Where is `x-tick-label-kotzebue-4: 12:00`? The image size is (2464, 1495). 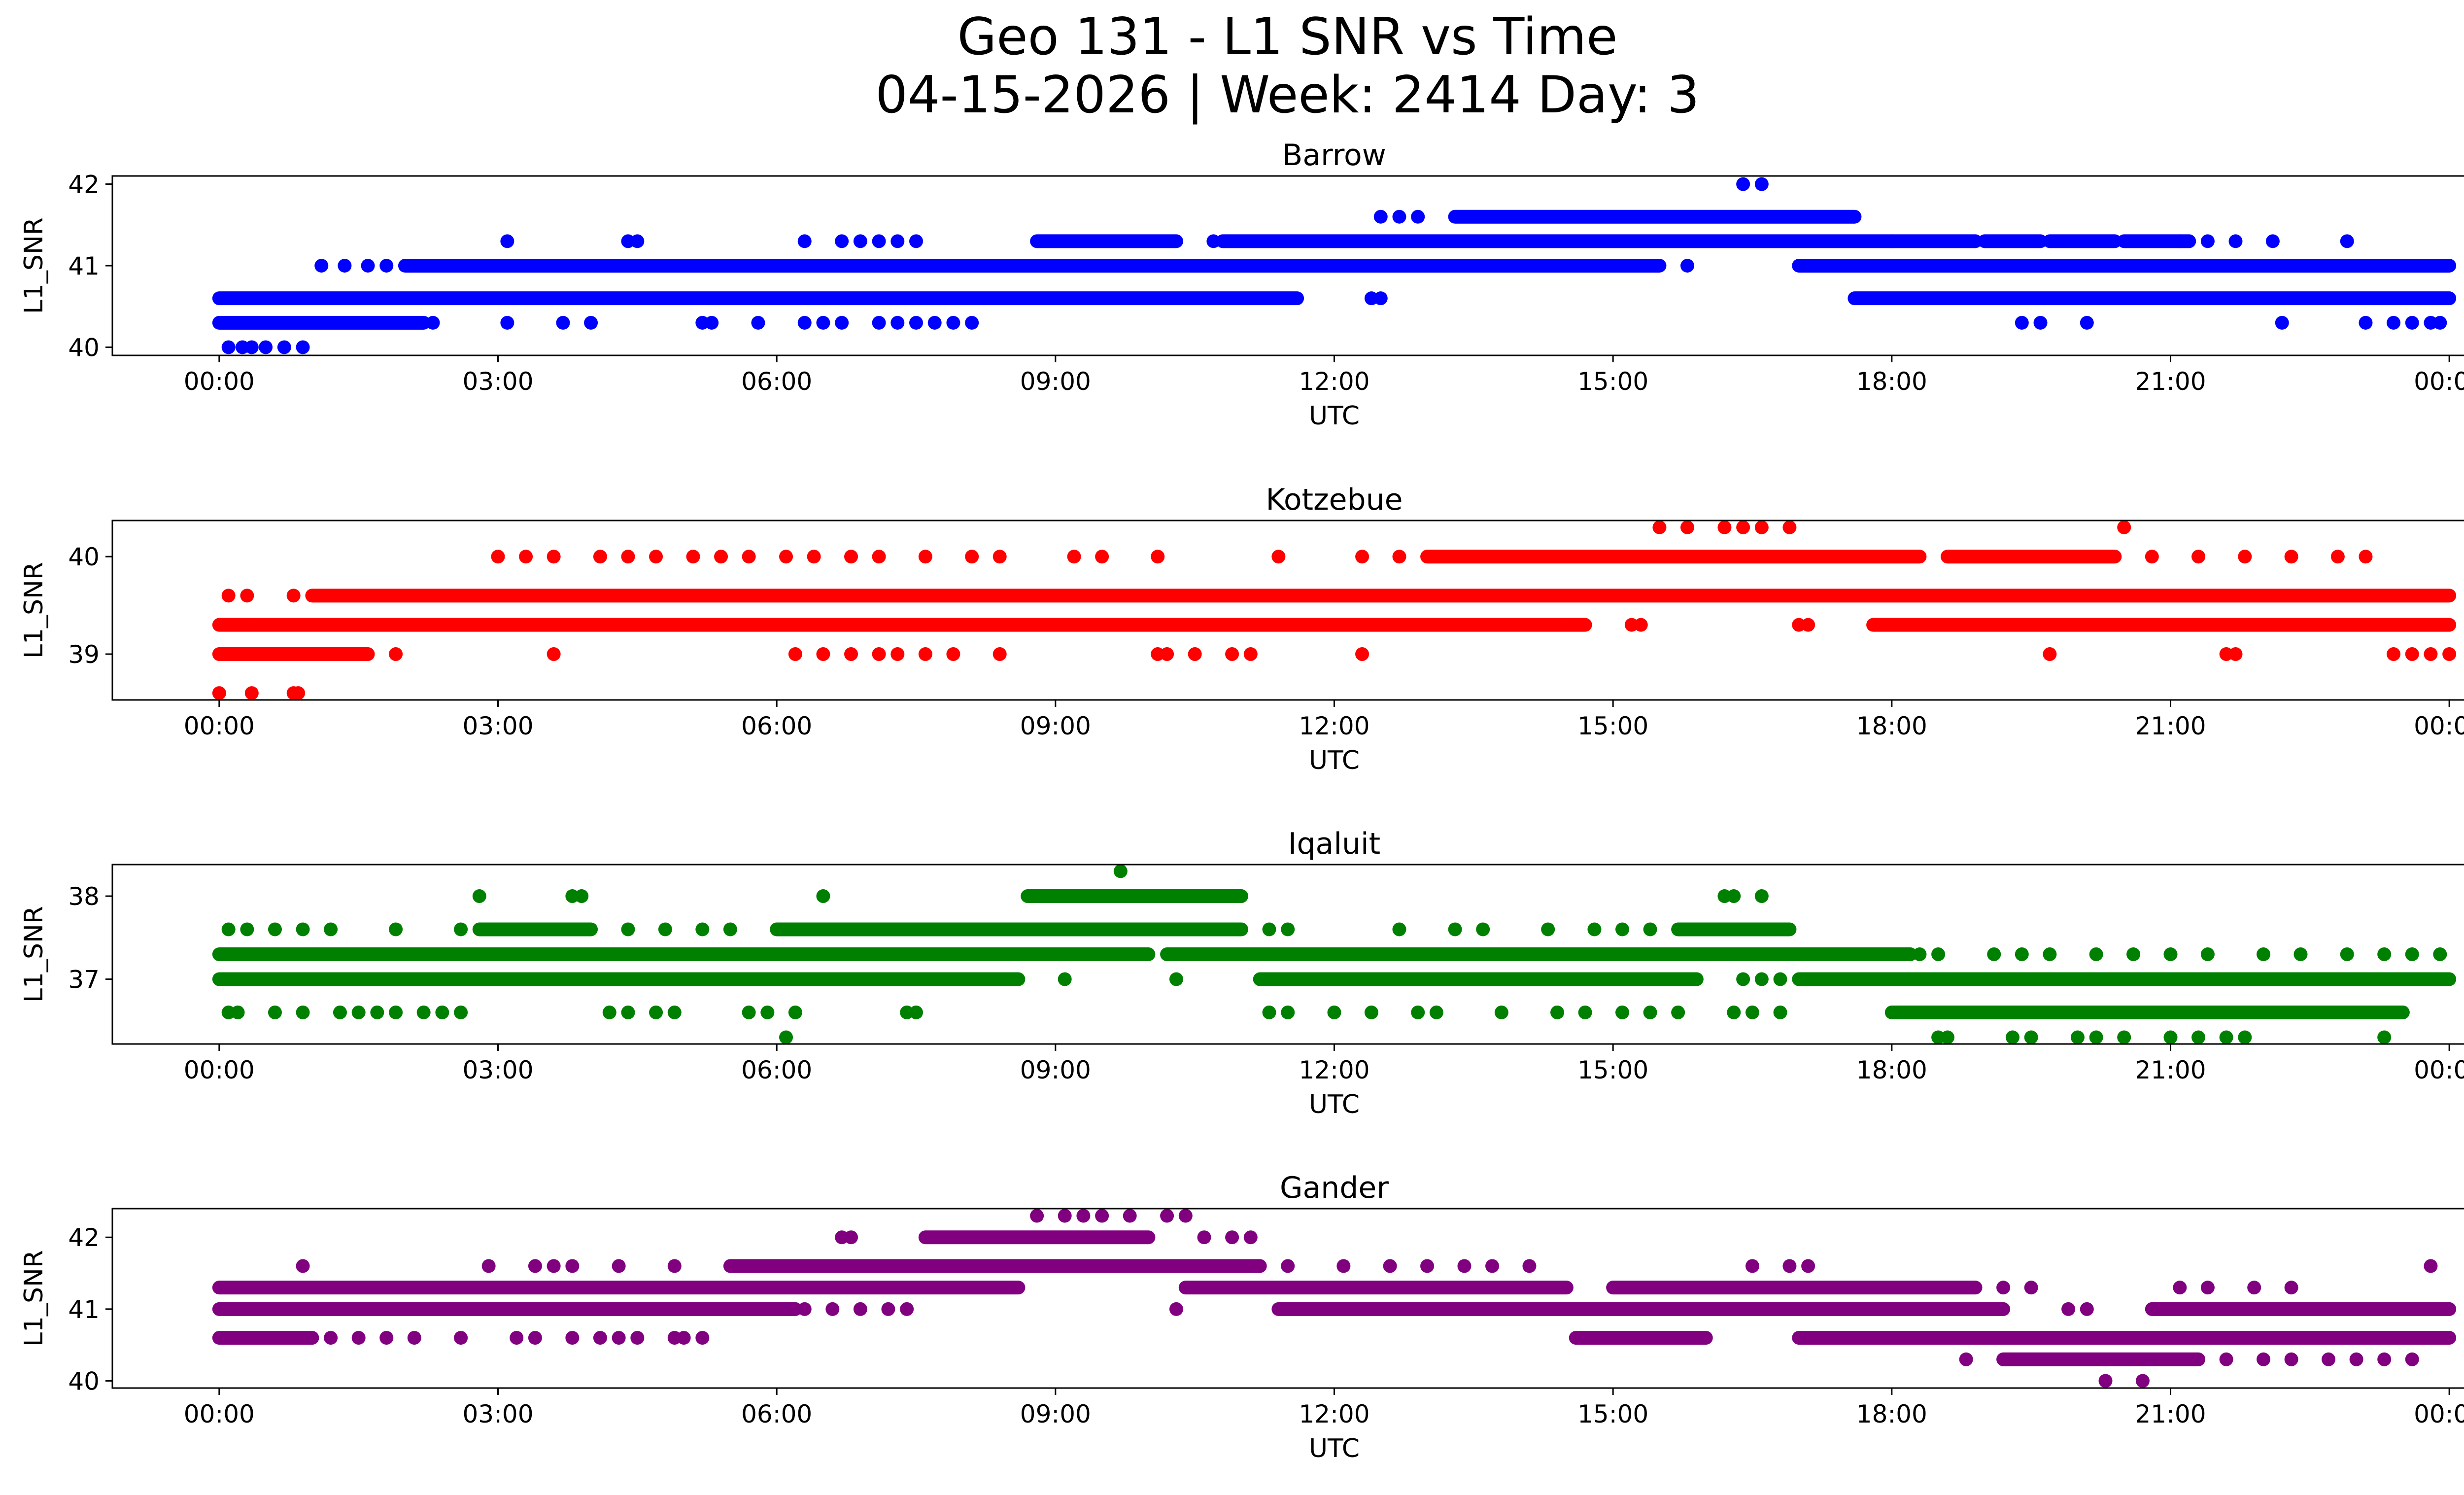 x-tick-label-kotzebue-4: 12:00 is located at coordinates (1334, 726).